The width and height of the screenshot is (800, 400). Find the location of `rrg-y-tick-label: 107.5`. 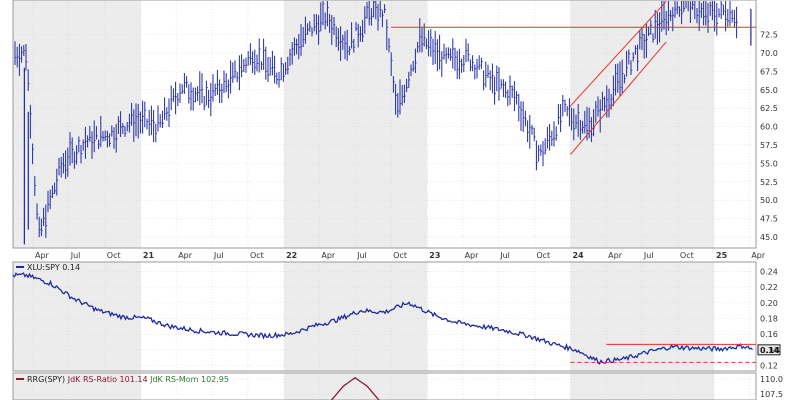

rrg-y-tick-label: 107.5 is located at coordinates (771, 394).